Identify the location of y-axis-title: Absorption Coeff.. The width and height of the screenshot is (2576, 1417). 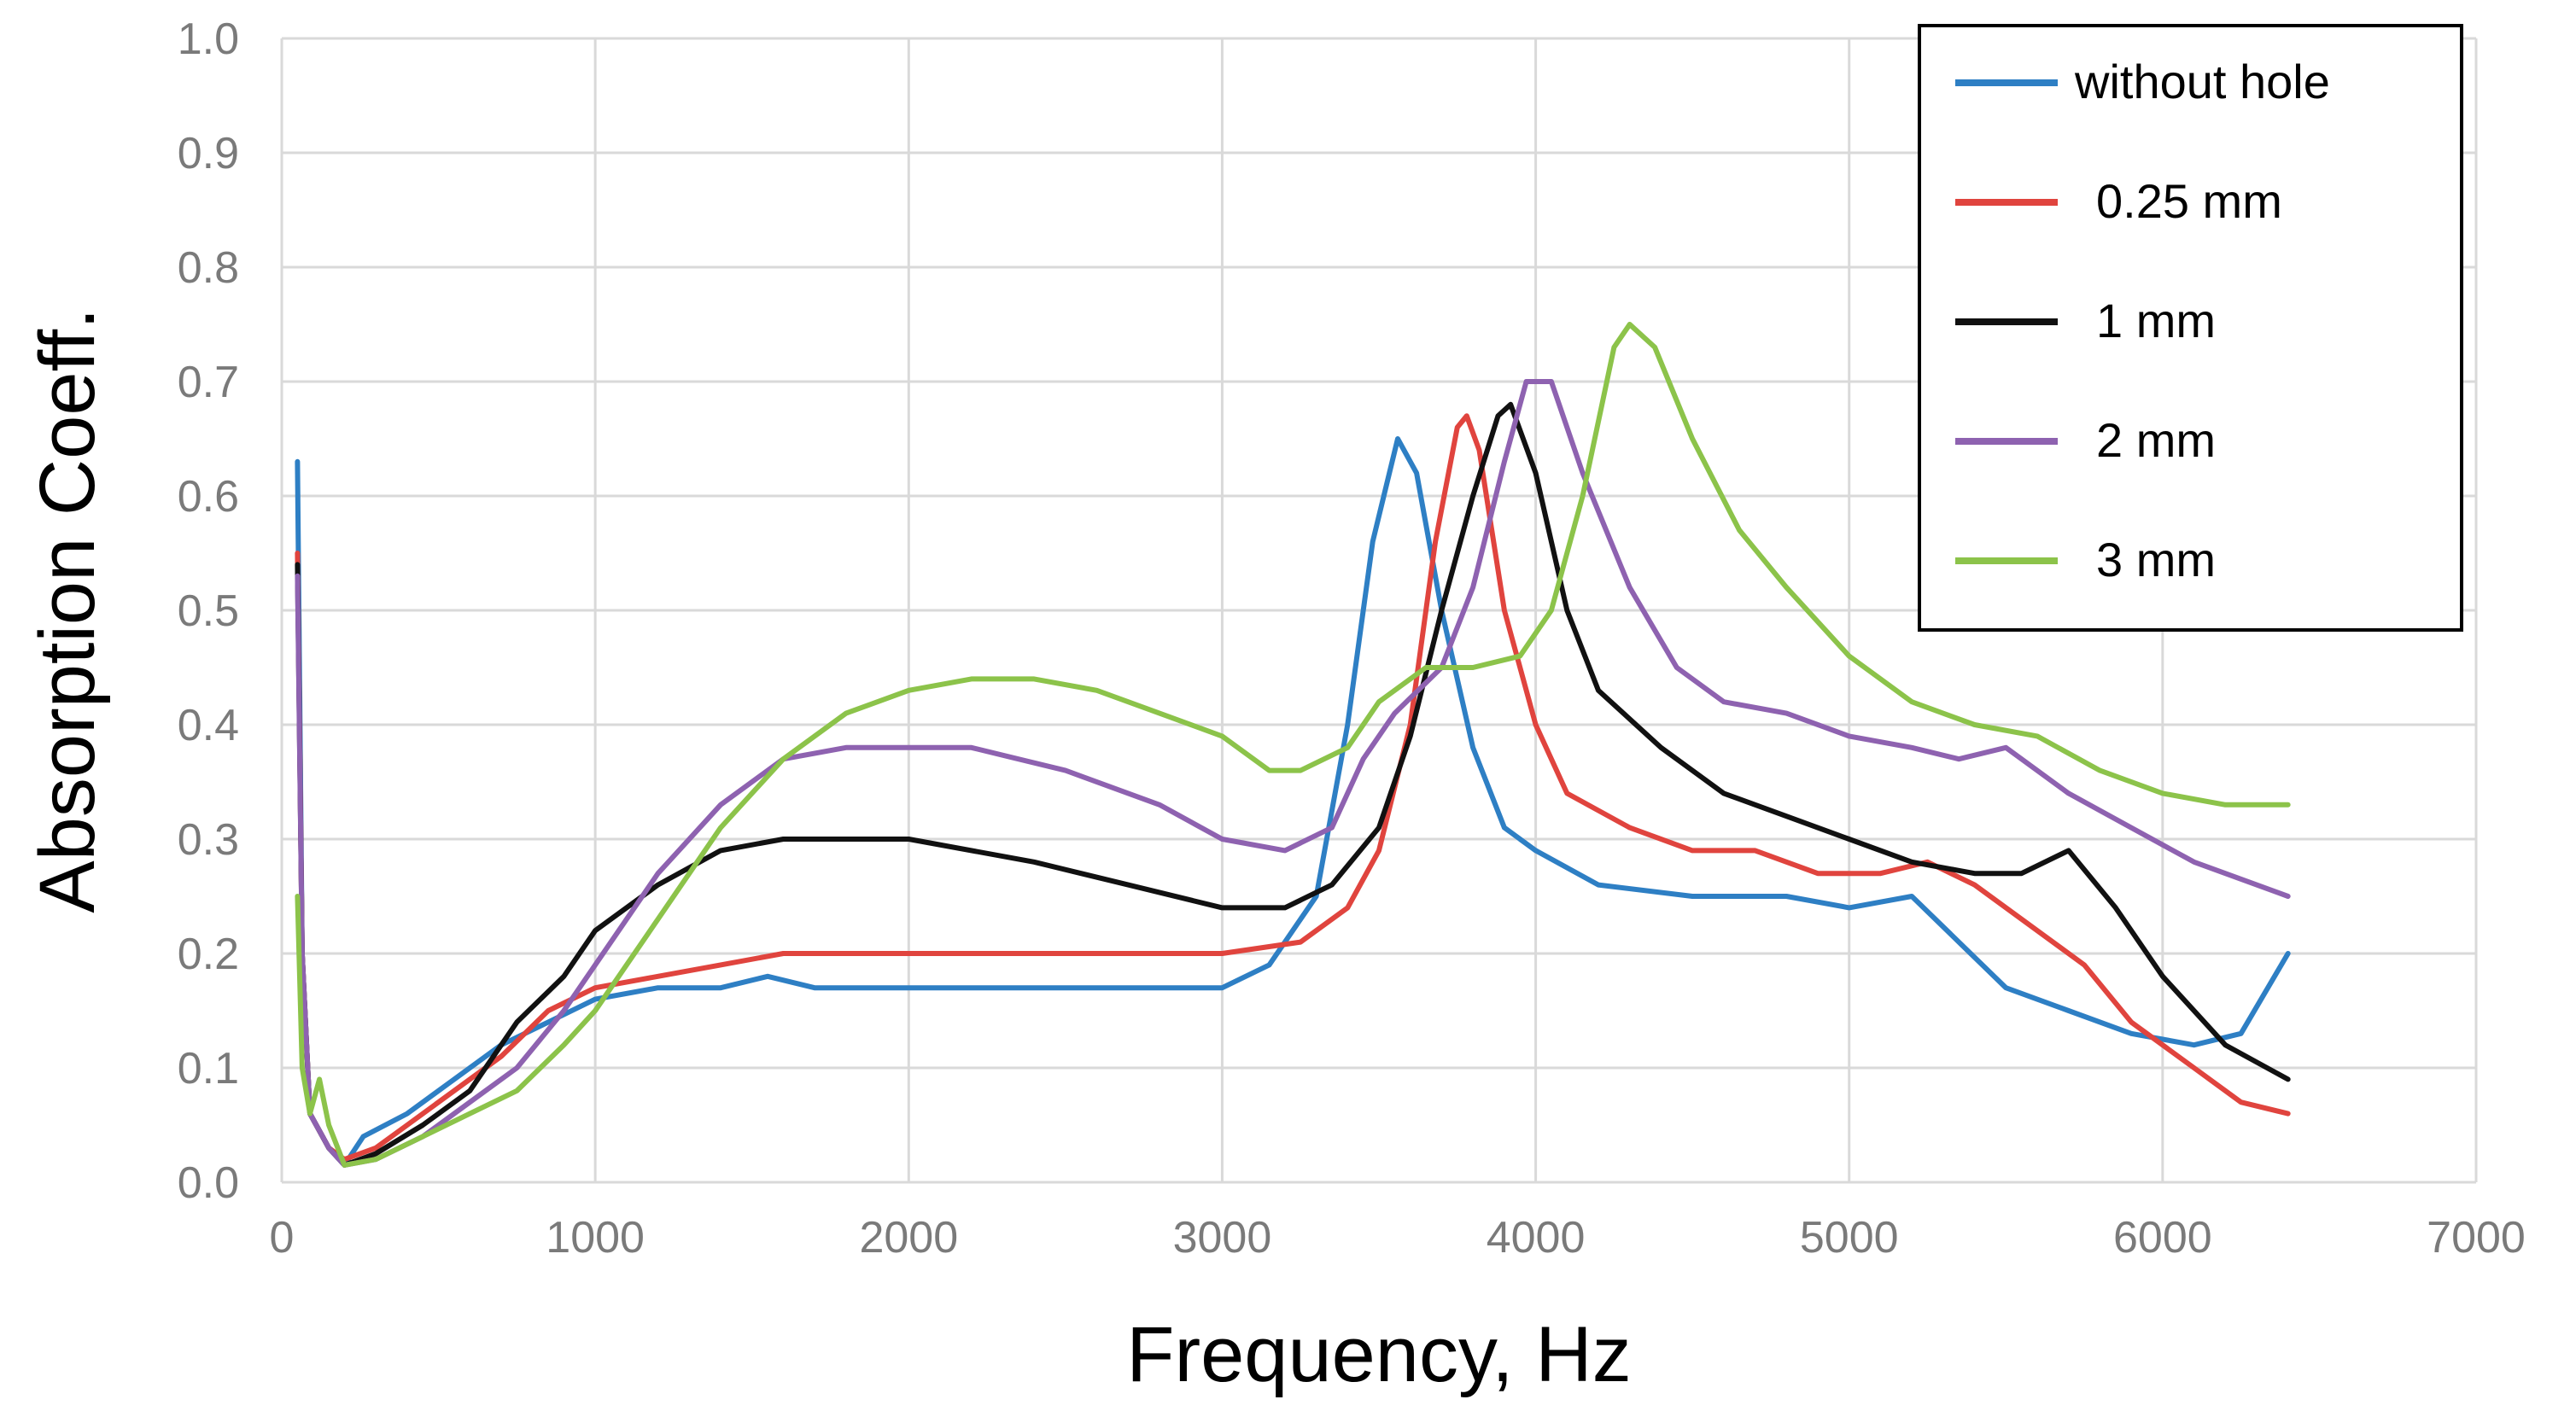
(67, 610).